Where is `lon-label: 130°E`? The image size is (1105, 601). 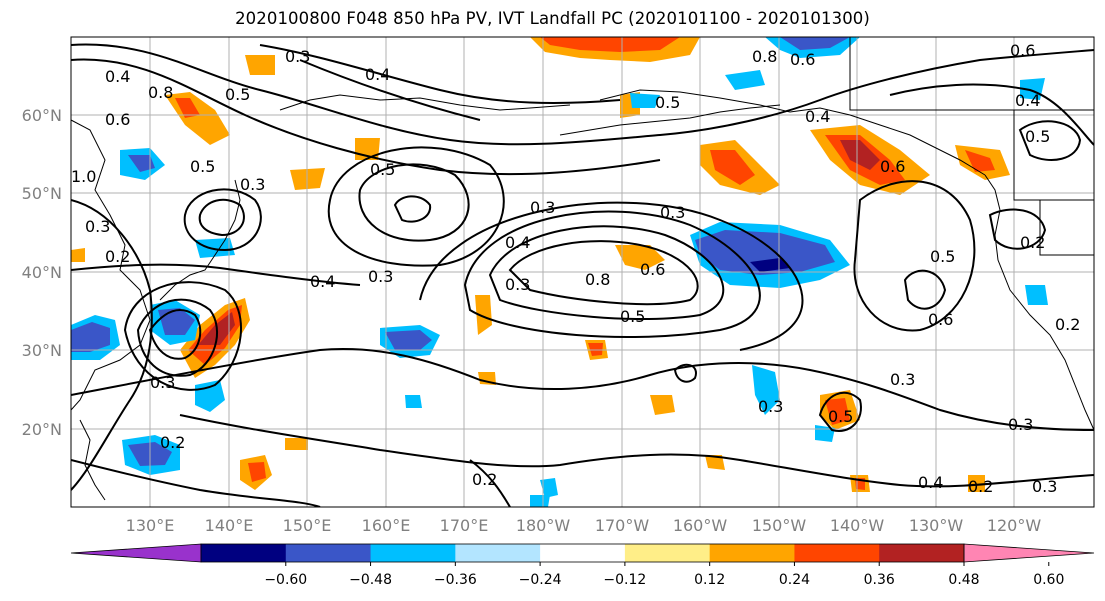
lon-label: 130°E is located at coordinates (150, 525).